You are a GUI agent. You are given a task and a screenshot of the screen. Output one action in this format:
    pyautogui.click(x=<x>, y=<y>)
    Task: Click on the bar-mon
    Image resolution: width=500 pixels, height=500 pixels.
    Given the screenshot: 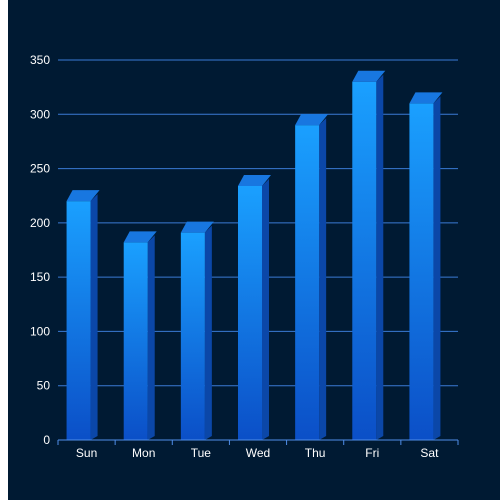 What is the action you would take?
    pyautogui.click(x=140, y=335)
    